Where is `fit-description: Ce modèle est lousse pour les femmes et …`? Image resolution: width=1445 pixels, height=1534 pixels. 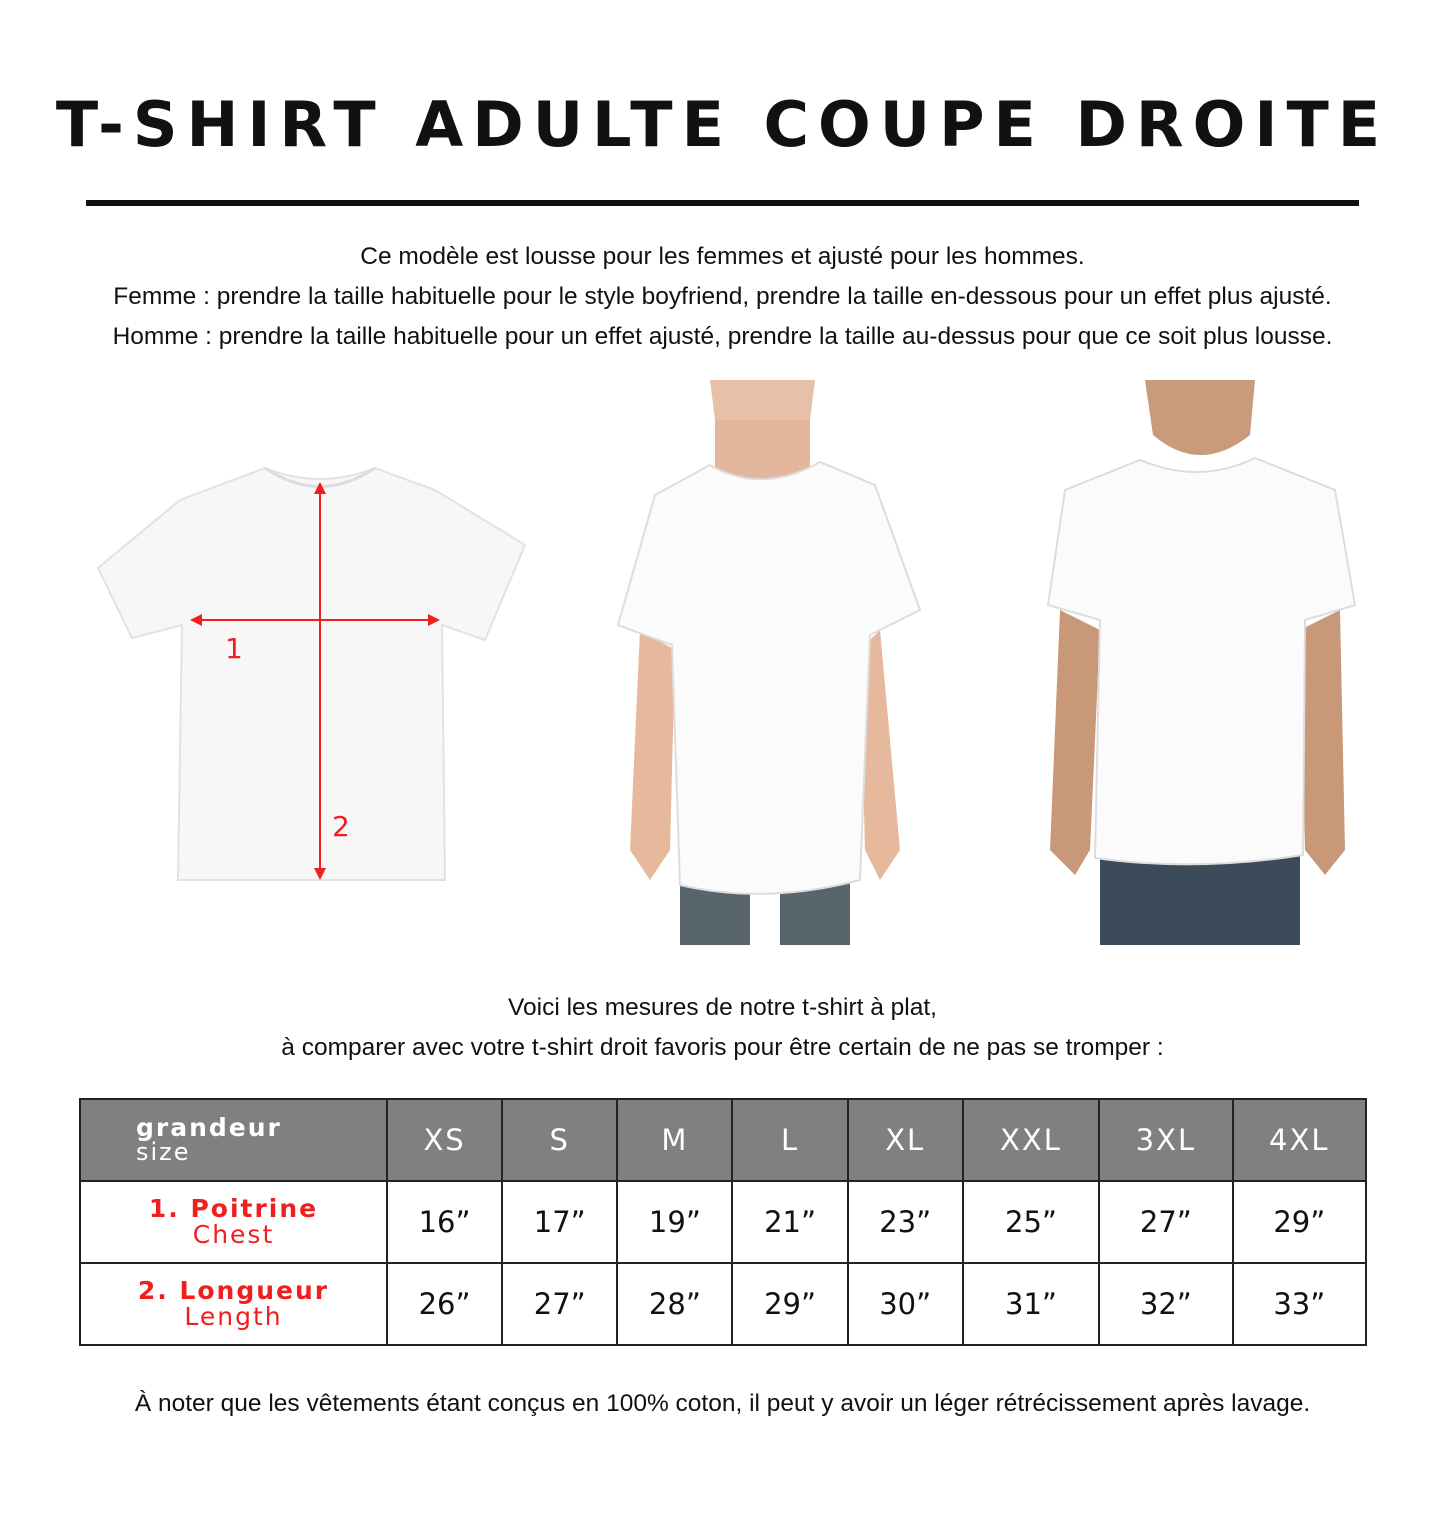 fit-description: Ce modèle est lousse pour les femmes et … is located at coordinates (722, 297).